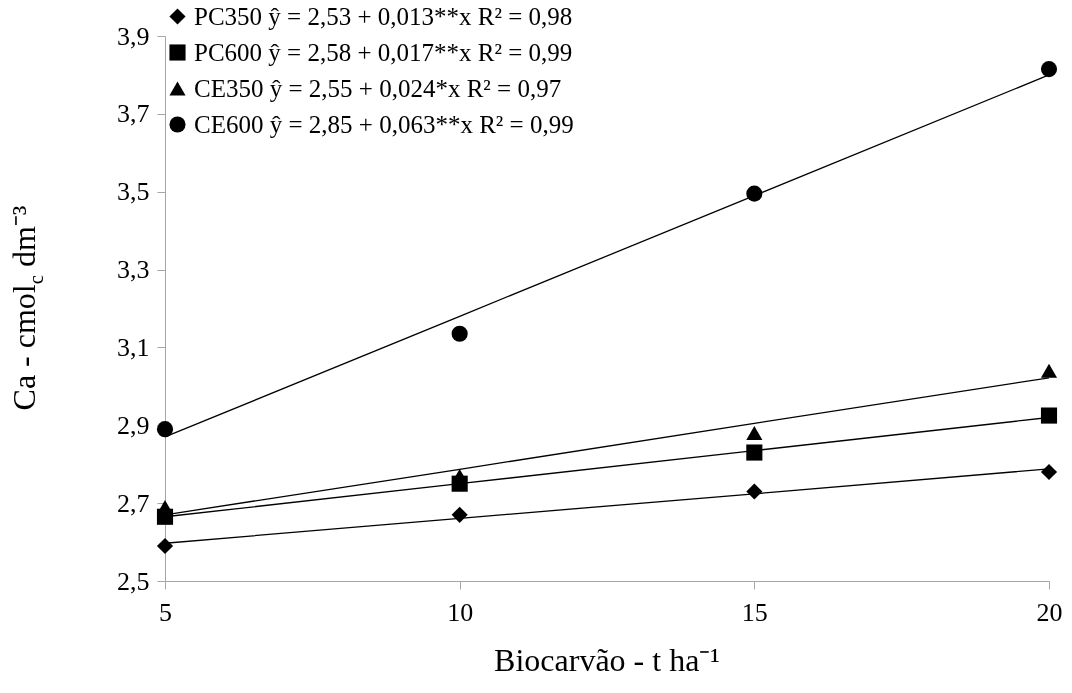  What do you see at coordinates (133, 36) in the screenshot?
I see `y-tick-label: 3,9` at bounding box center [133, 36].